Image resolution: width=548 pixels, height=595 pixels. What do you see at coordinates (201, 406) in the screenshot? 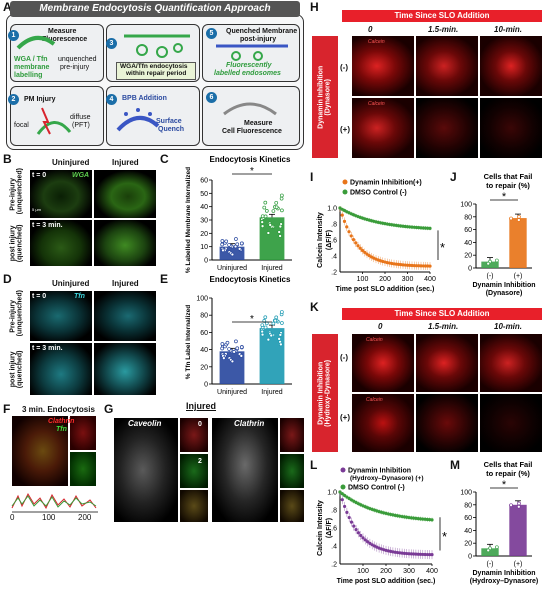
I see `g-injured: Injured` at bounding box center [201, 406].